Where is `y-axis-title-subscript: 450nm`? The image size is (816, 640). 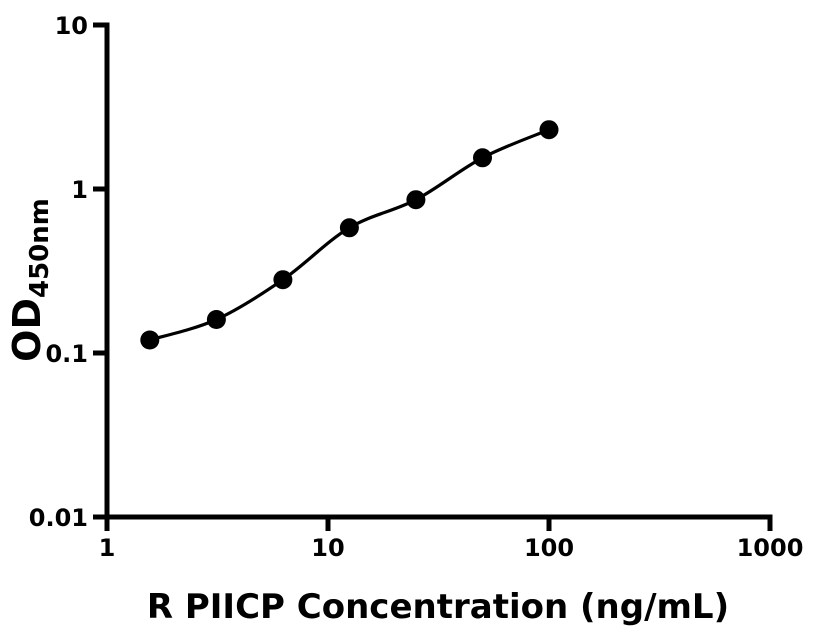 y-axis-title-subscript: 450nm is located at coordinates (40, 248).